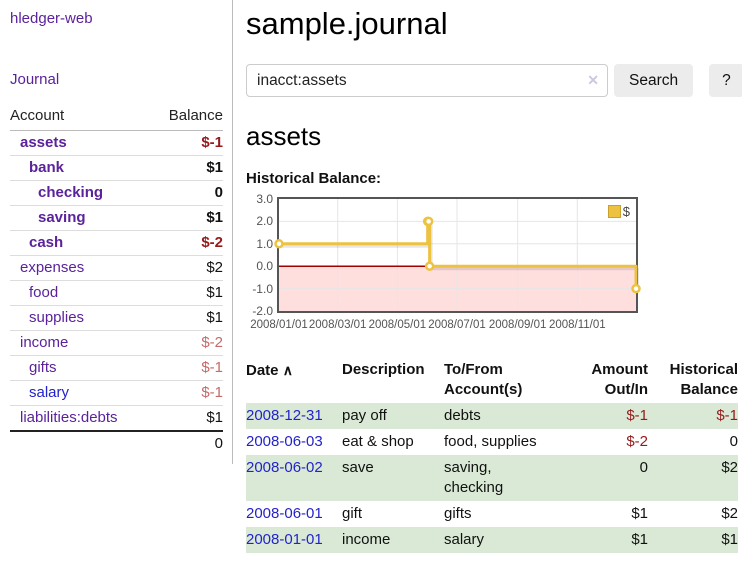  Describe the element at coordinates (654, 80) in the screenshot. I see `search-button: Search` at that location.